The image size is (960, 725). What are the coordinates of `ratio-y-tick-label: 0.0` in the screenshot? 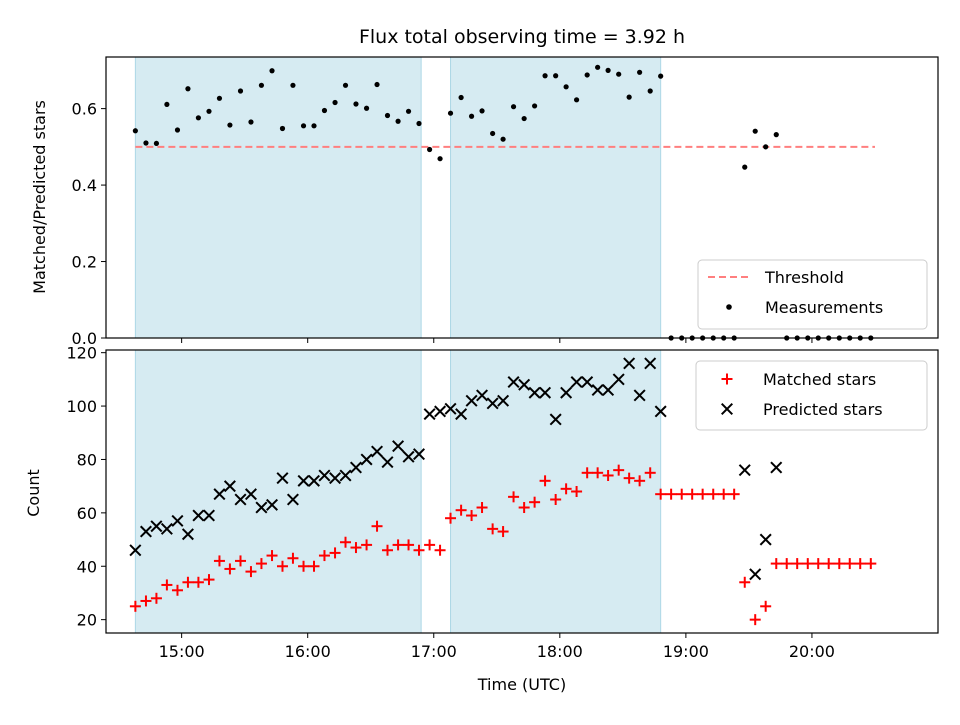 It's located at (84, 338).